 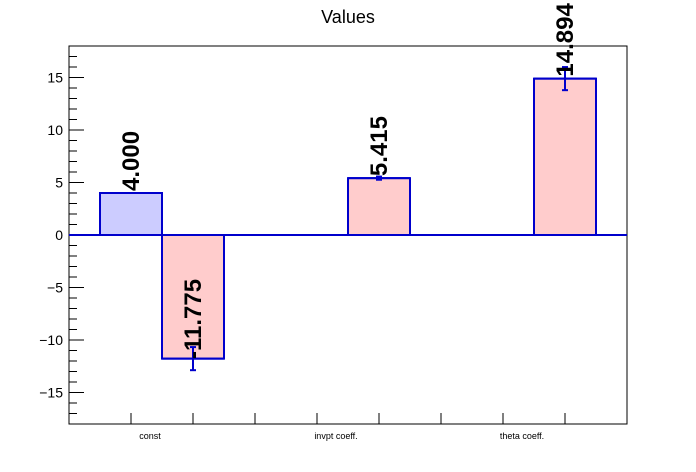 I want to click on y-tick-label: −15, so click(x=51, y=393).